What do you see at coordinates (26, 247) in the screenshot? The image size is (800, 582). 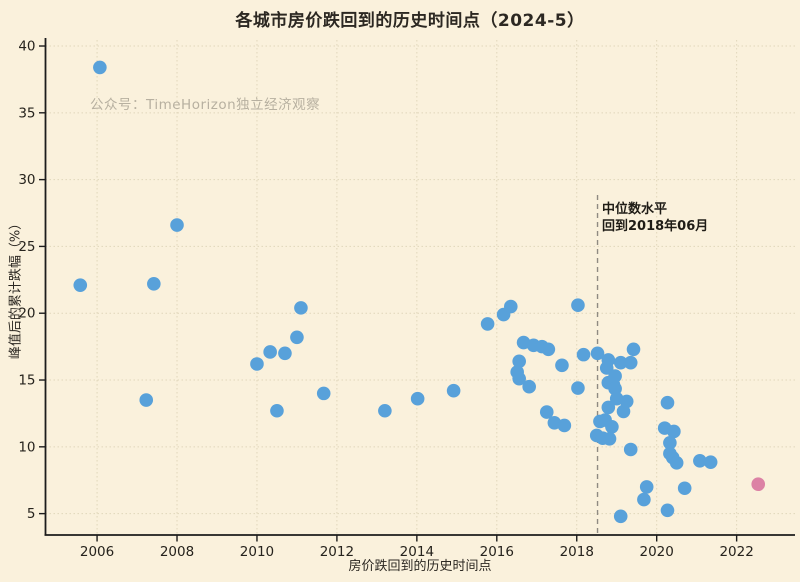 I see `y-tick-label: 25` at bounding box center [26, 247].